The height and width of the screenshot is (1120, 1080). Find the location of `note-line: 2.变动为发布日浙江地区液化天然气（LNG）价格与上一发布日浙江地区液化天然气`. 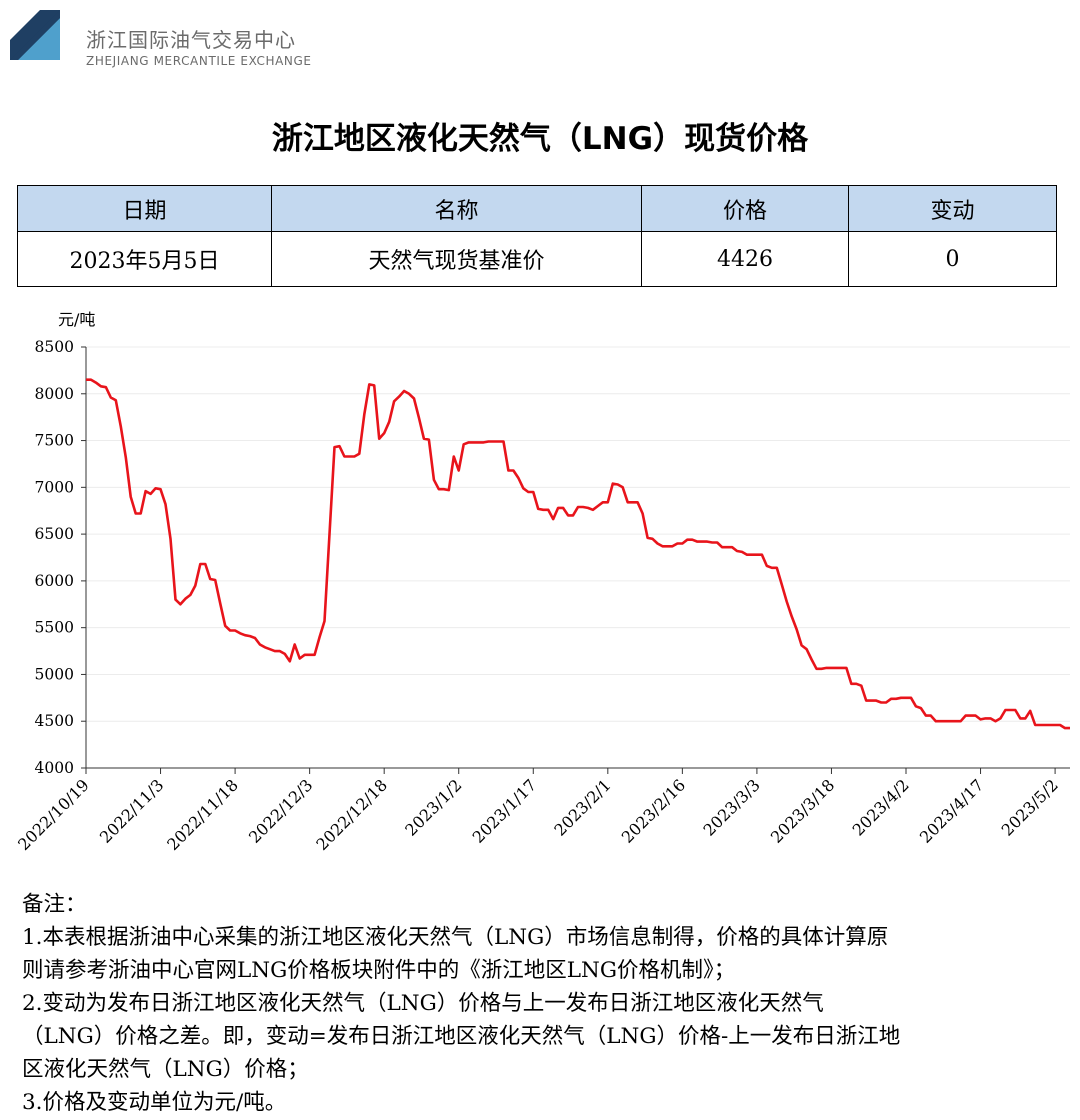

note-line: 2.变动为发布日浙江地区液化天然气（LNG）价格与上一发布日浙江地区液化天然气 is located at coordinates (423, 1003).